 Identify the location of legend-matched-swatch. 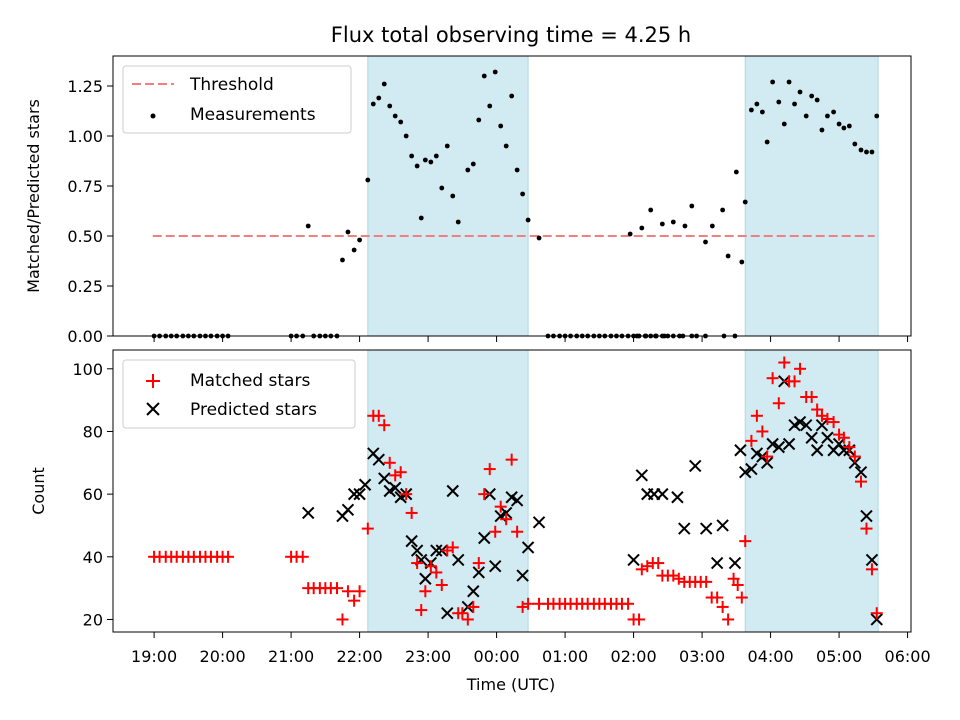
(153, 381).